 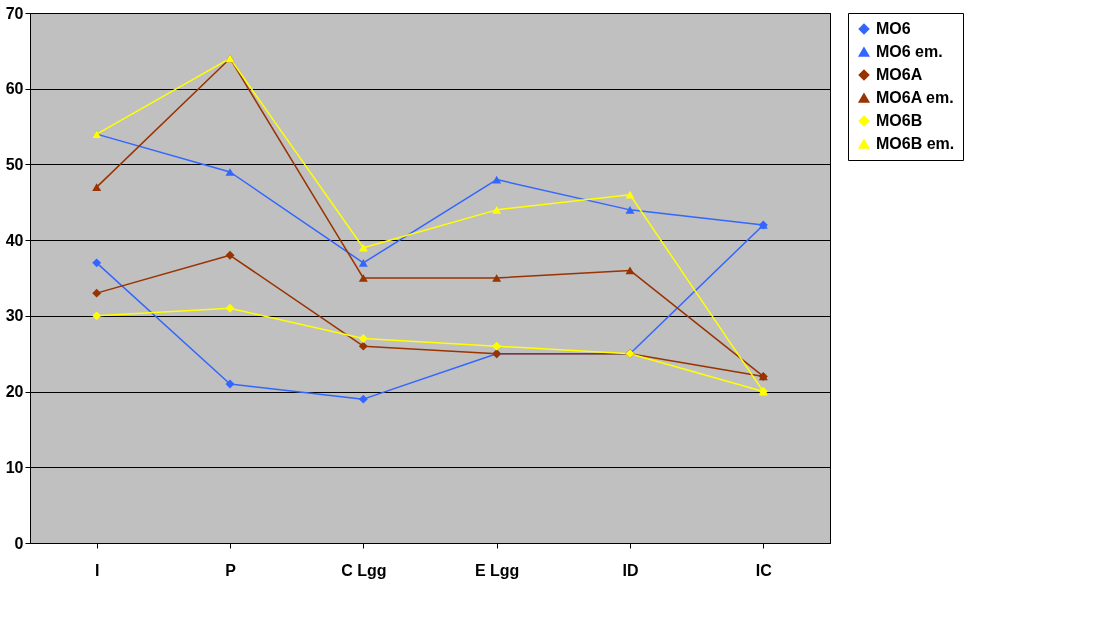 What do you see at coordinates (899, 120) in the screenshot?
I see `legend-label: MO6B` at bounding box center [899, 120].